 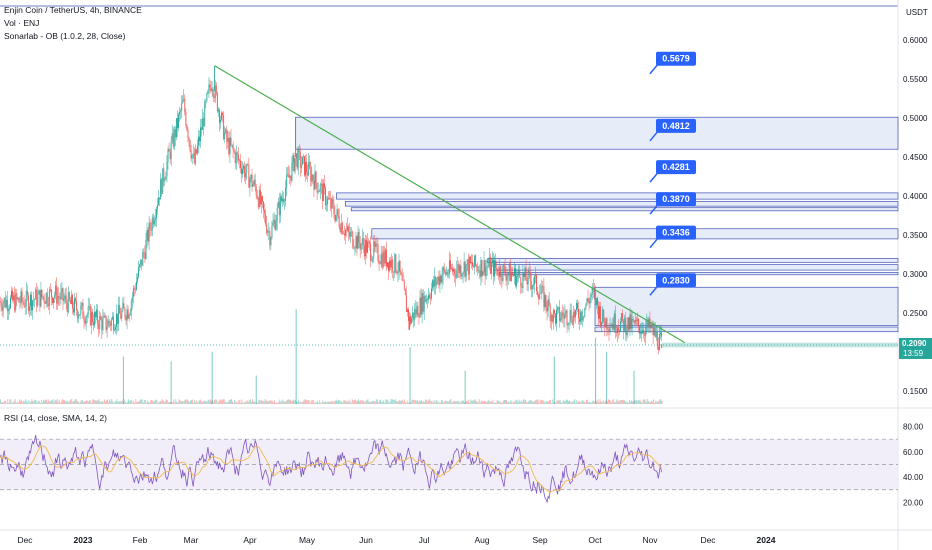 I want to click on symbol-legend: Enjin Coin / TetherUS, 4h, BINANCE, so click(x=73, y=10).